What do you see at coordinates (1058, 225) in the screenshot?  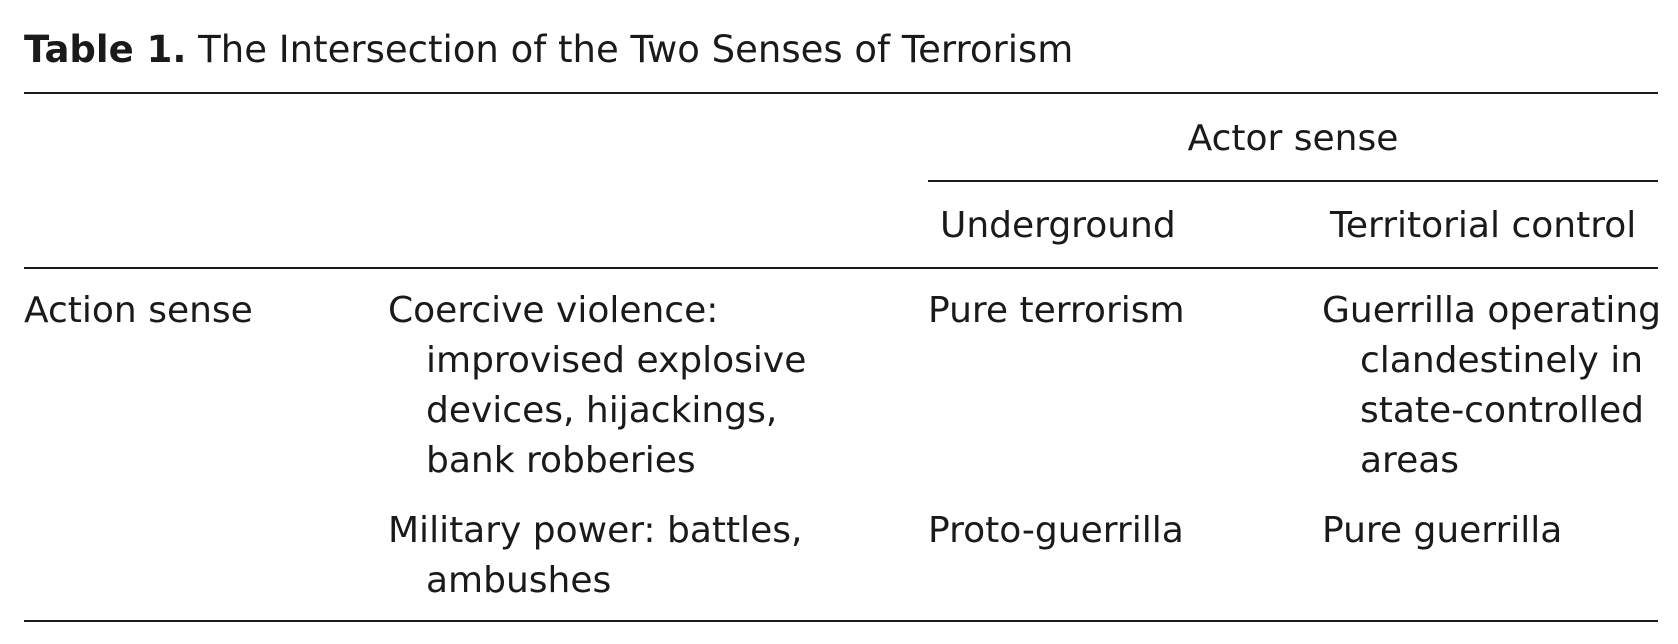 I see `column-header-underground: Underground` at bounding box center [1058, 225].